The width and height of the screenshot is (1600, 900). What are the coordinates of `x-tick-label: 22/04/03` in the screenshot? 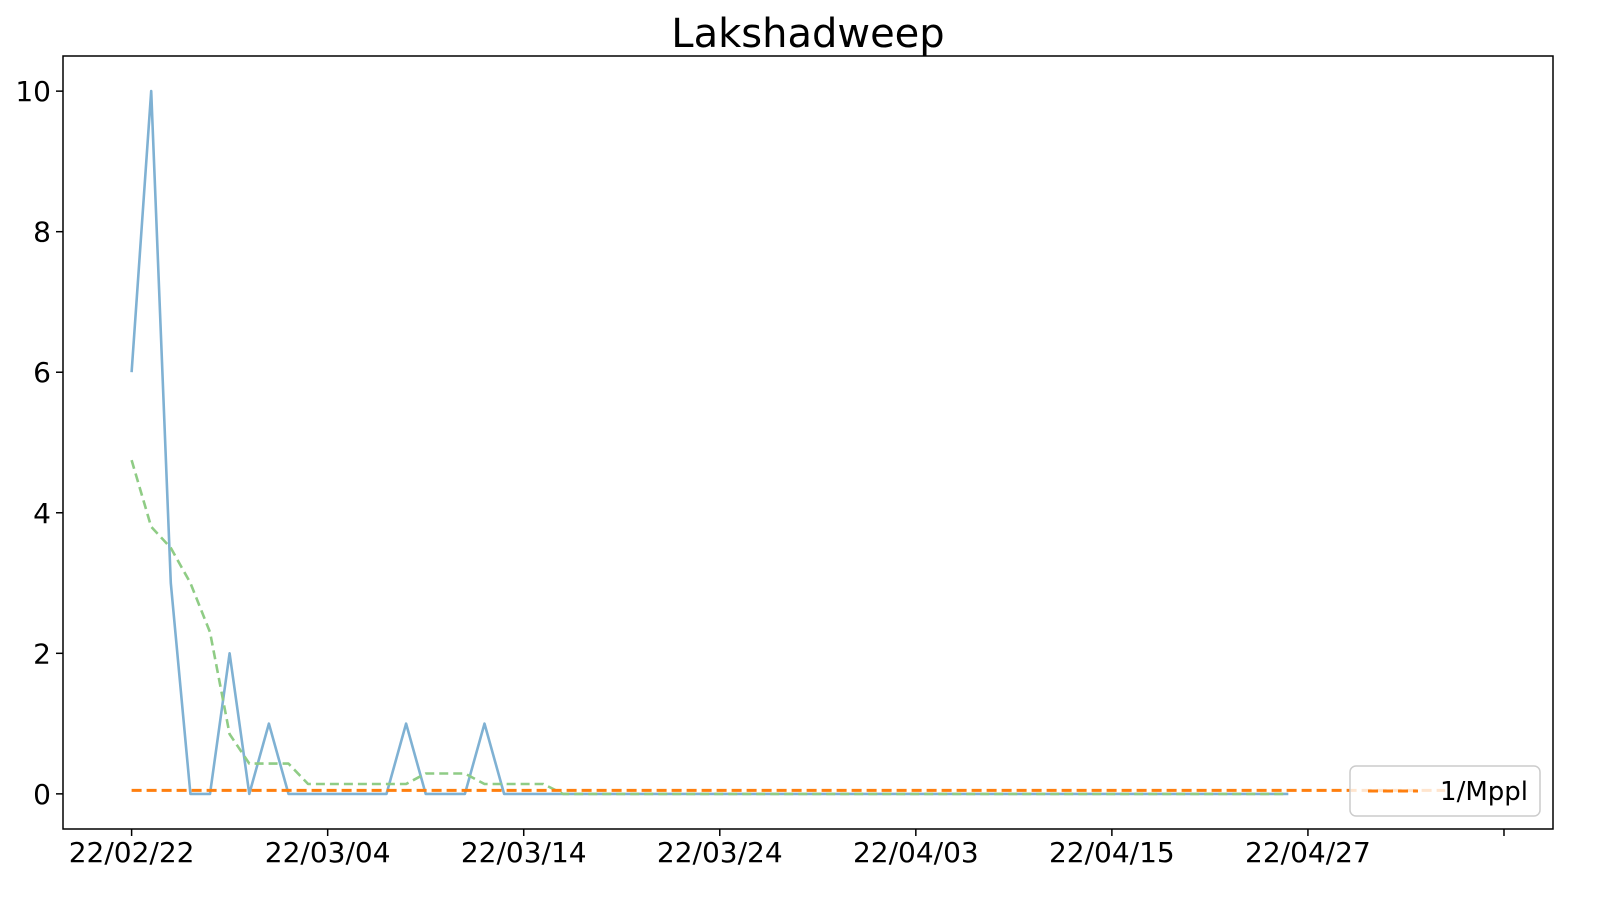 It's located at (916, 852).